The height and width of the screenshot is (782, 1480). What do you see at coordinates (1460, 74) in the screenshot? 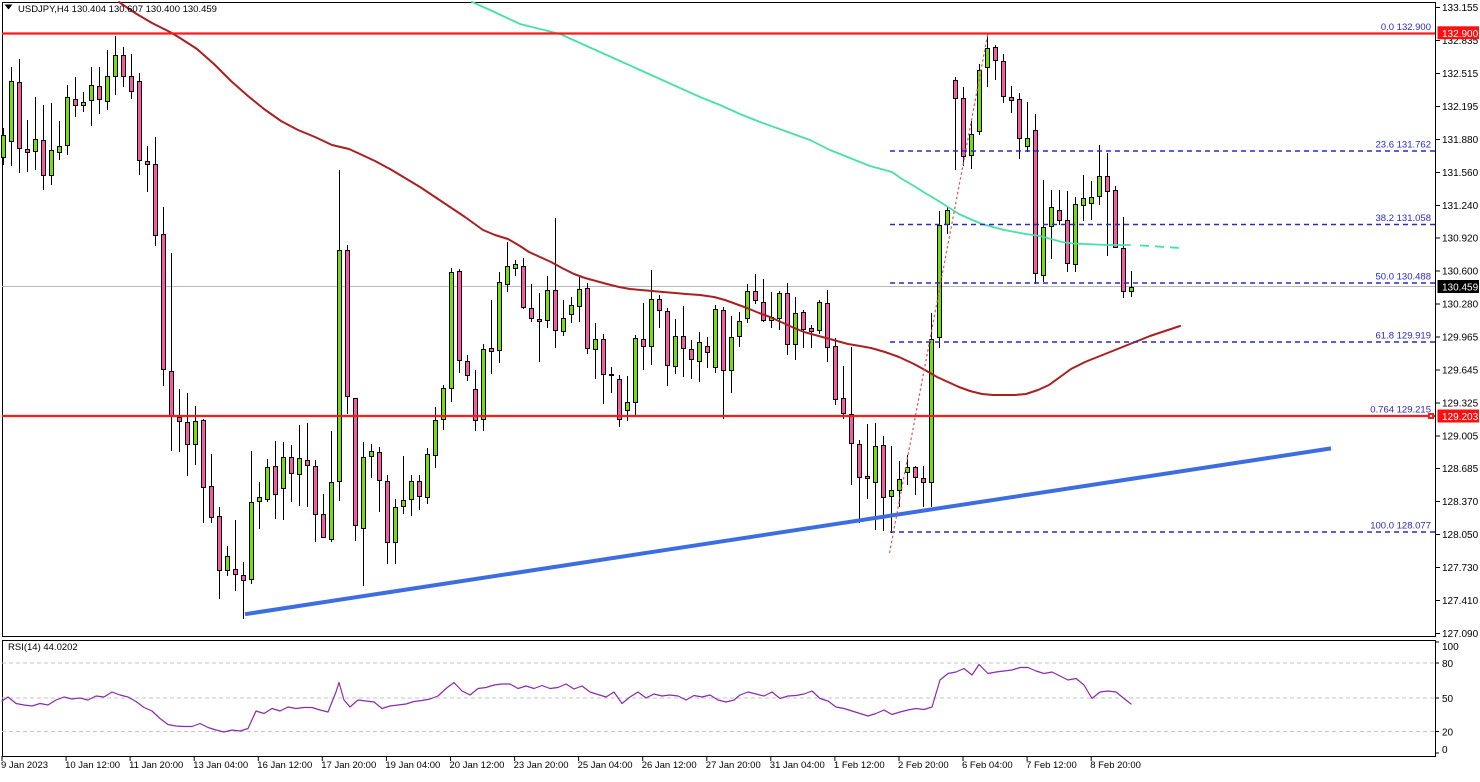
I see `svg-text: 132.515` at bounding box center [1460, 74].